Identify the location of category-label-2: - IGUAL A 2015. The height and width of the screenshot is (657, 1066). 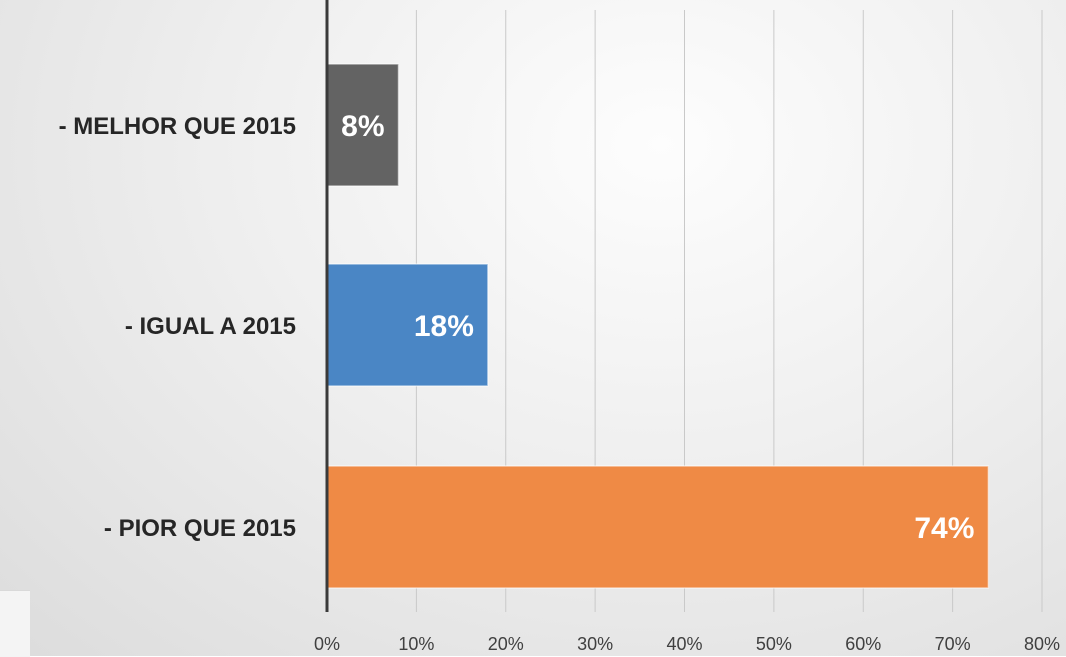
(210, 326).